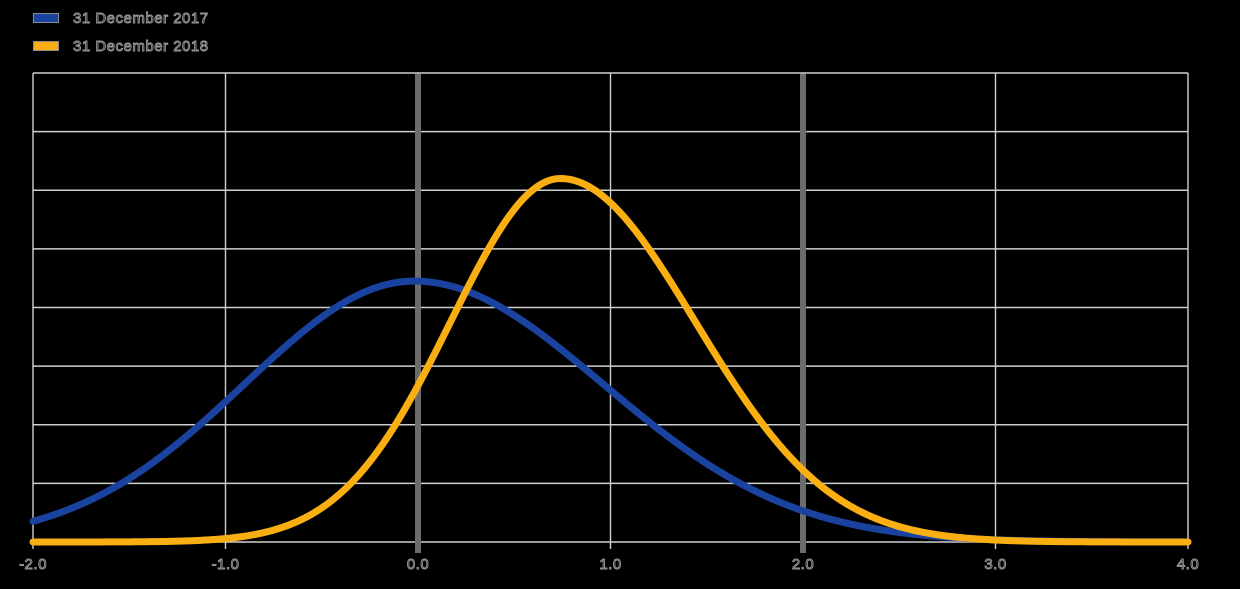 This screenshot has width=1240, height=589. What do you see at coordinates (610, 565) in the screenshot?
I see `x-tick-label: 1.0` at bounding box center [610, 565].